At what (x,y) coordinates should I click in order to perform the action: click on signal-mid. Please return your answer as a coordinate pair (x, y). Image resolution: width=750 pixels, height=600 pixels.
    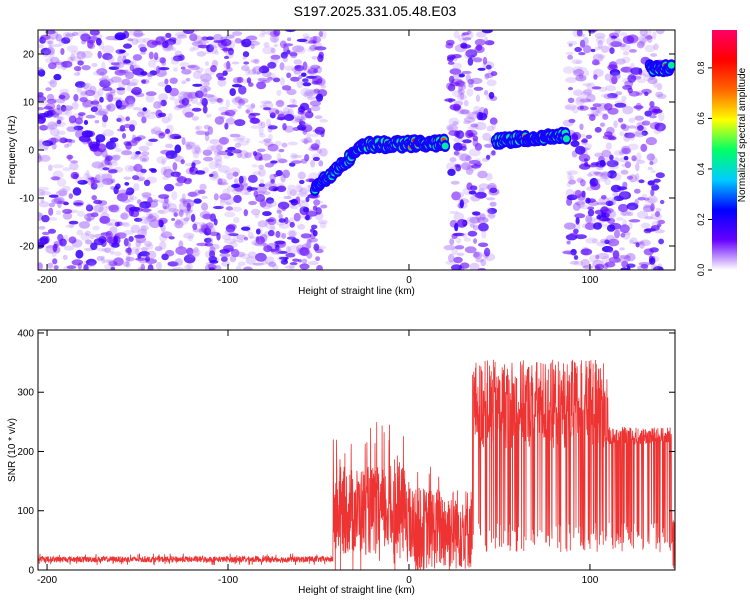
    Looking at the image, I should click on (671, 65).